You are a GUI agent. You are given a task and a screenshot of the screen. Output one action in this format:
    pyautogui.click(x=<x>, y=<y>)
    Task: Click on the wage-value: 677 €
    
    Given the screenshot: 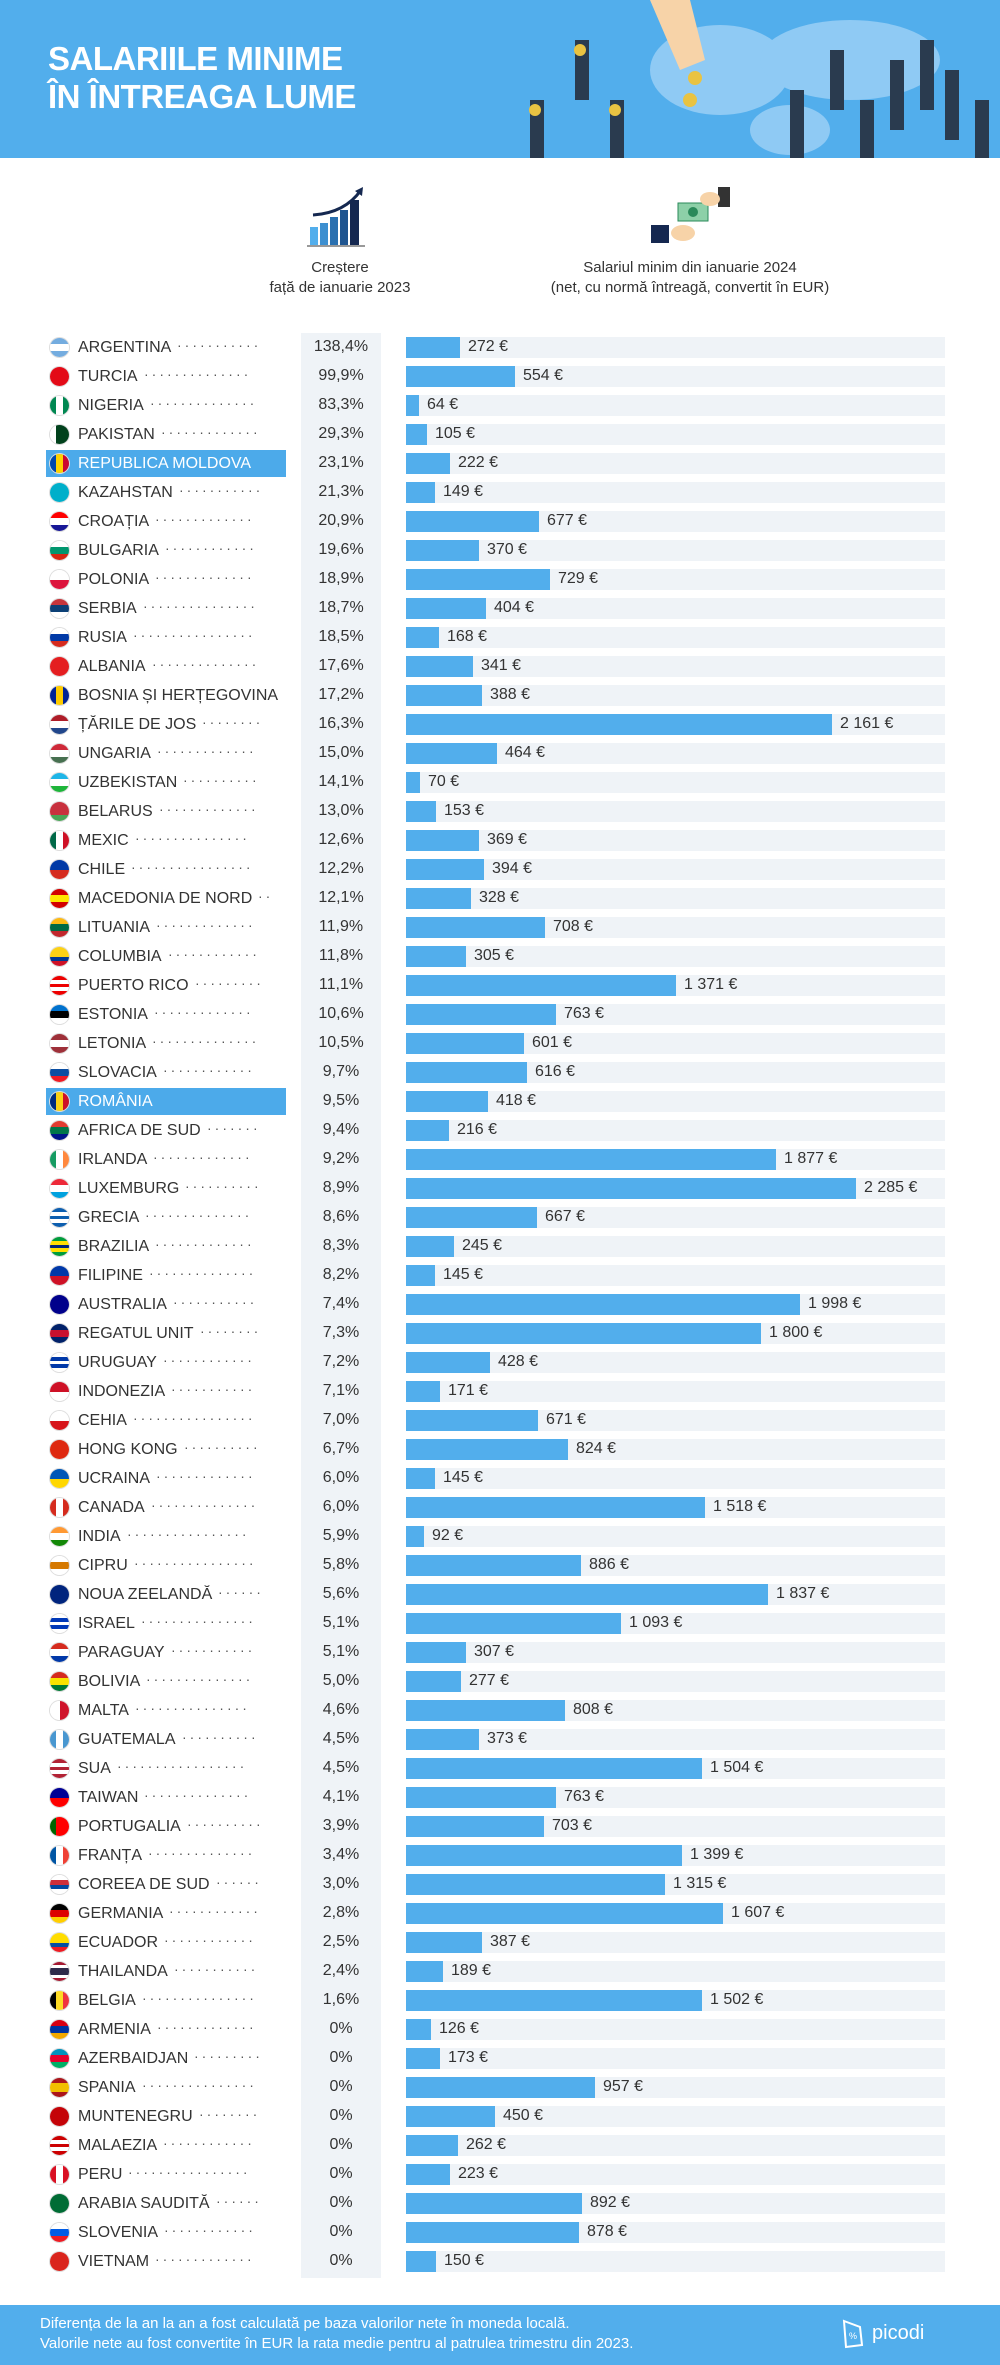 What is the action you would take?
    pyautogui.click(x=567, y=520)
    